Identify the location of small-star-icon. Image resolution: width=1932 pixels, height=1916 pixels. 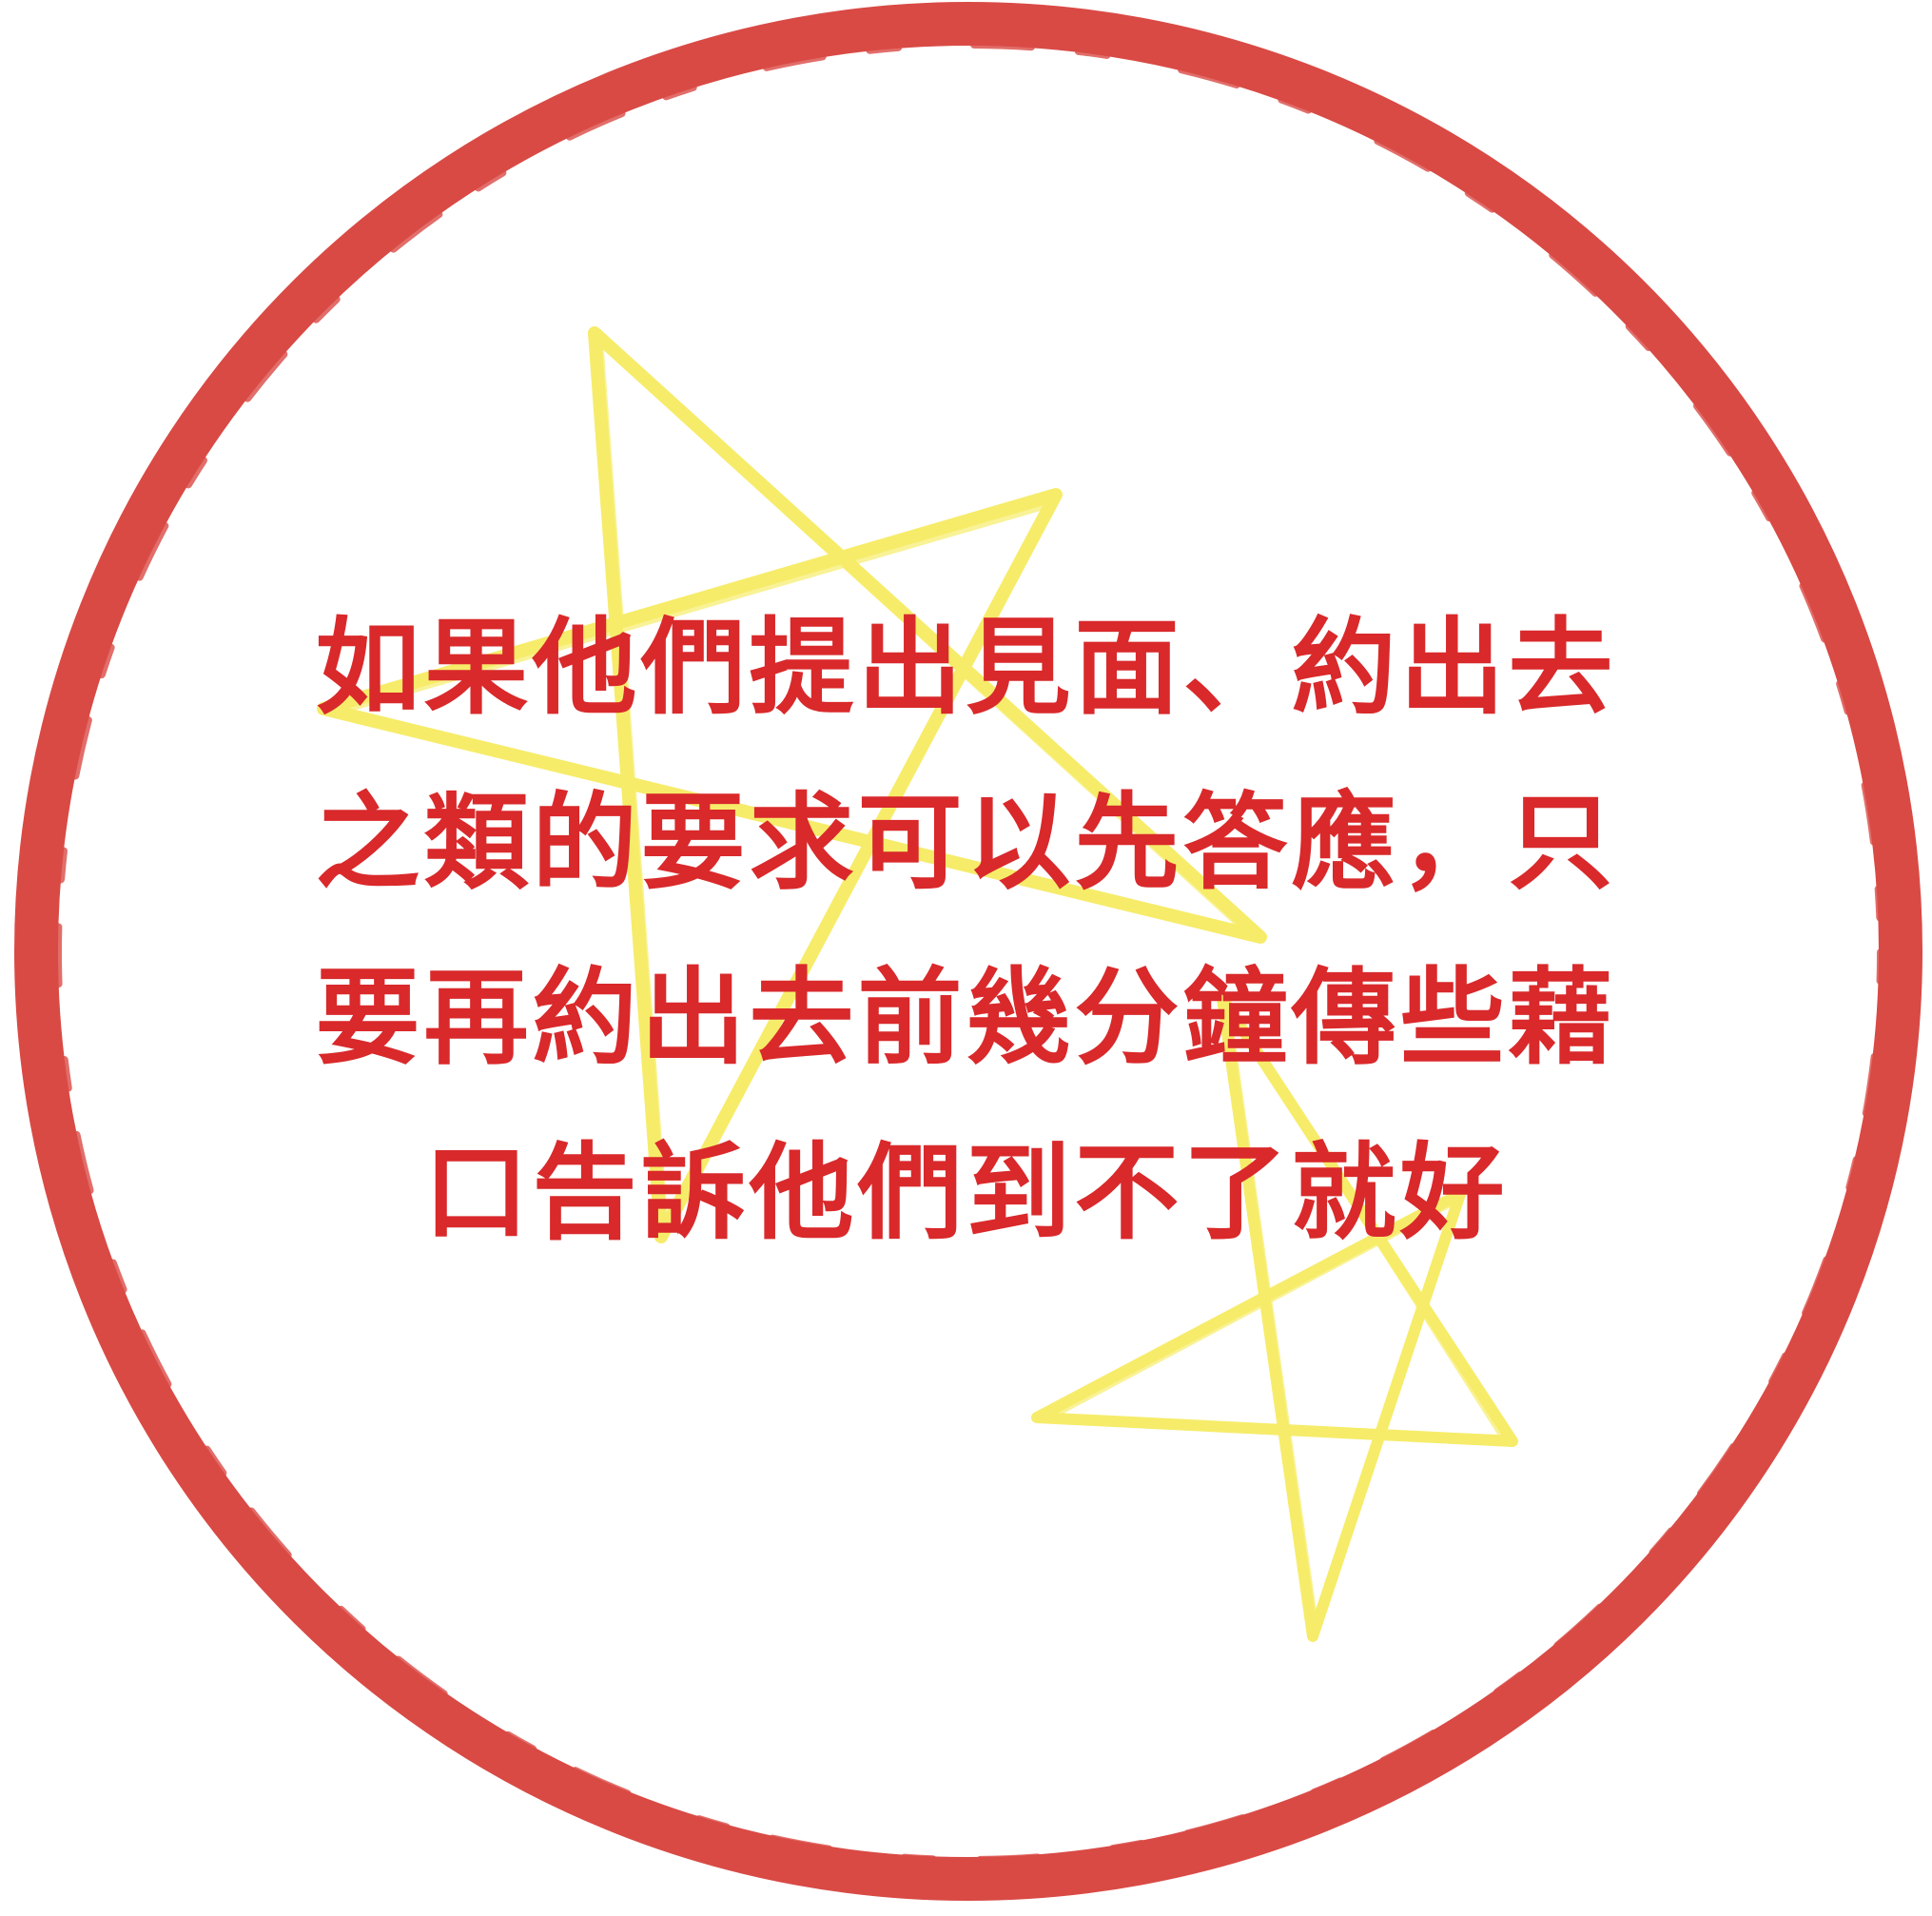
(1274, 1317).